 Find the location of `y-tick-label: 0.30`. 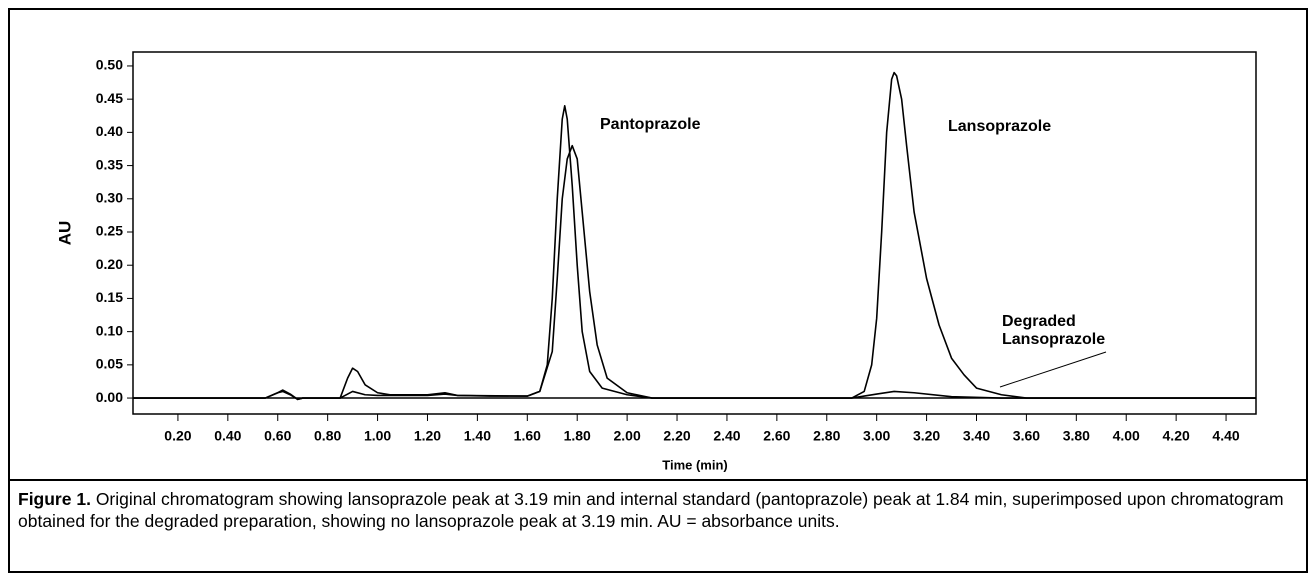

y-tick-label: 0.30 is located at coordinates (109, 197).